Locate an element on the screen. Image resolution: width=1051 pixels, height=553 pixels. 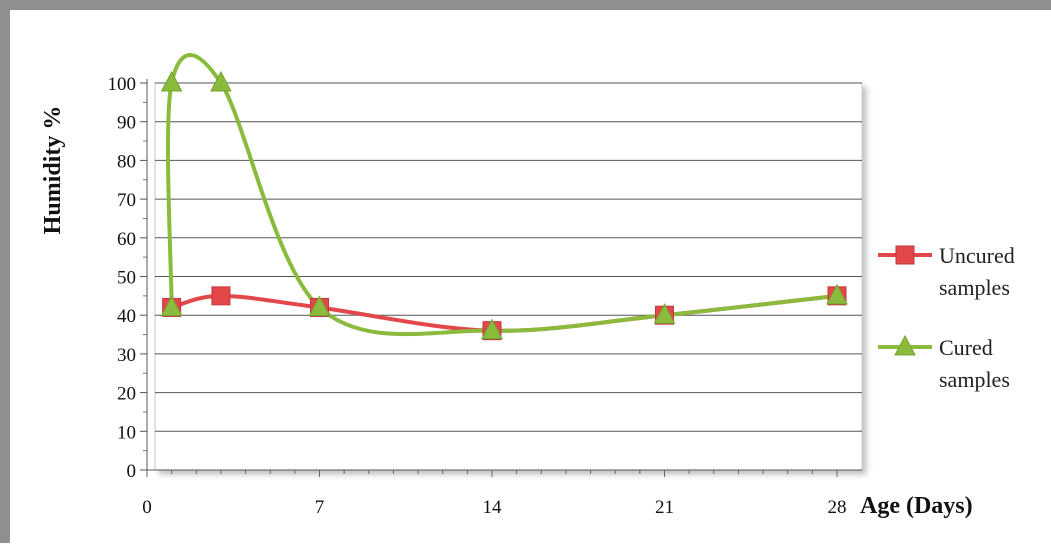
y-tick-label-100: 100 is located at coordinates (122, 84).